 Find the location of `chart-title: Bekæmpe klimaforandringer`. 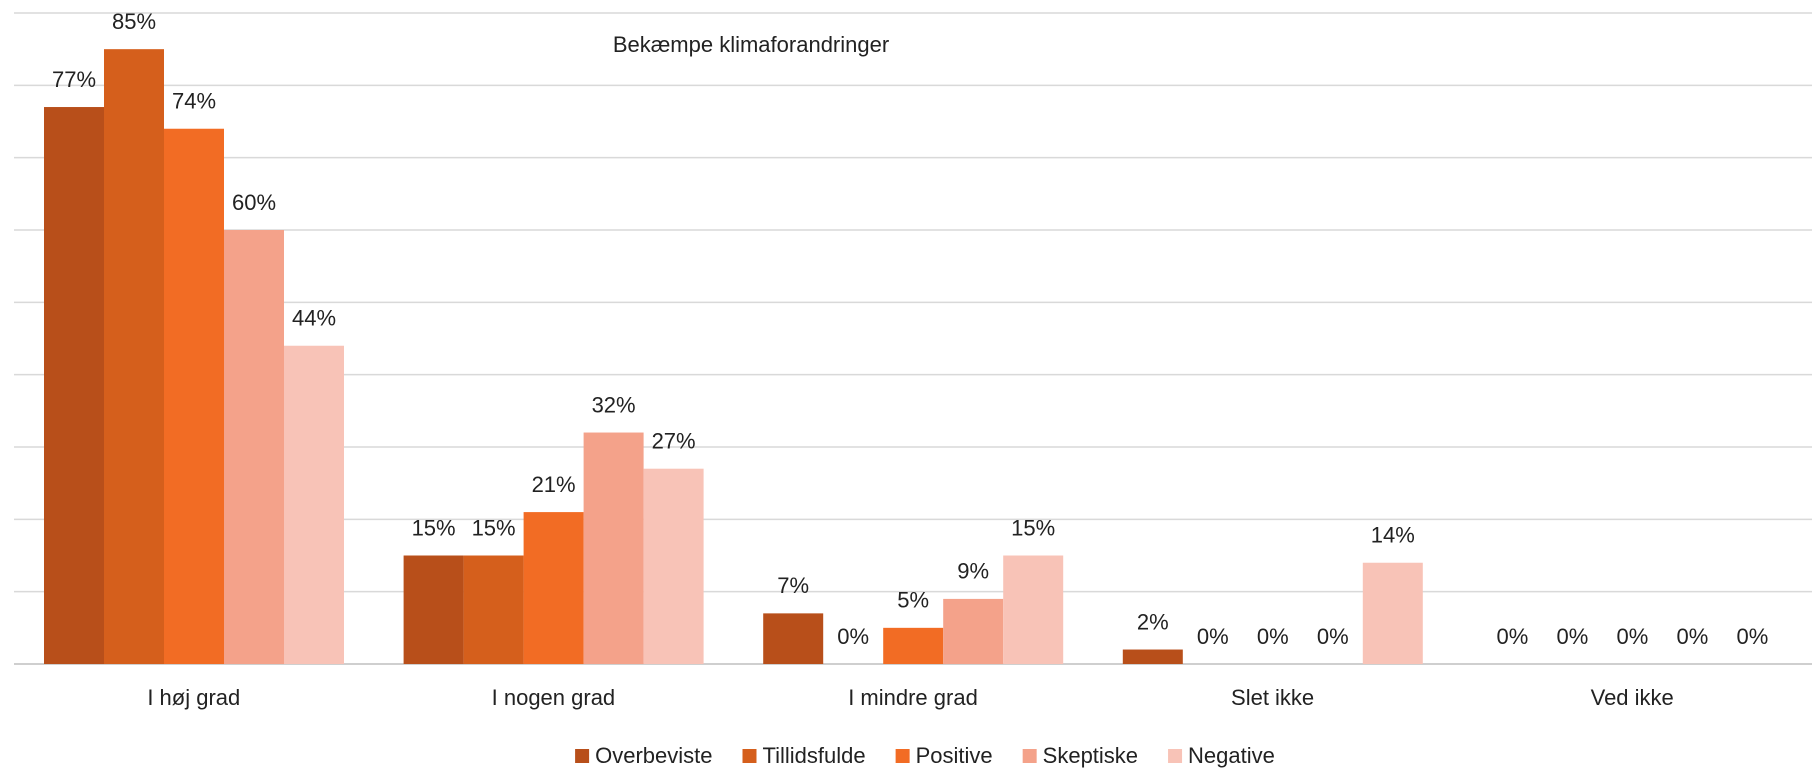

chart-title: Bekæmpe klimaforandringer is located at coordinates (751, 44).